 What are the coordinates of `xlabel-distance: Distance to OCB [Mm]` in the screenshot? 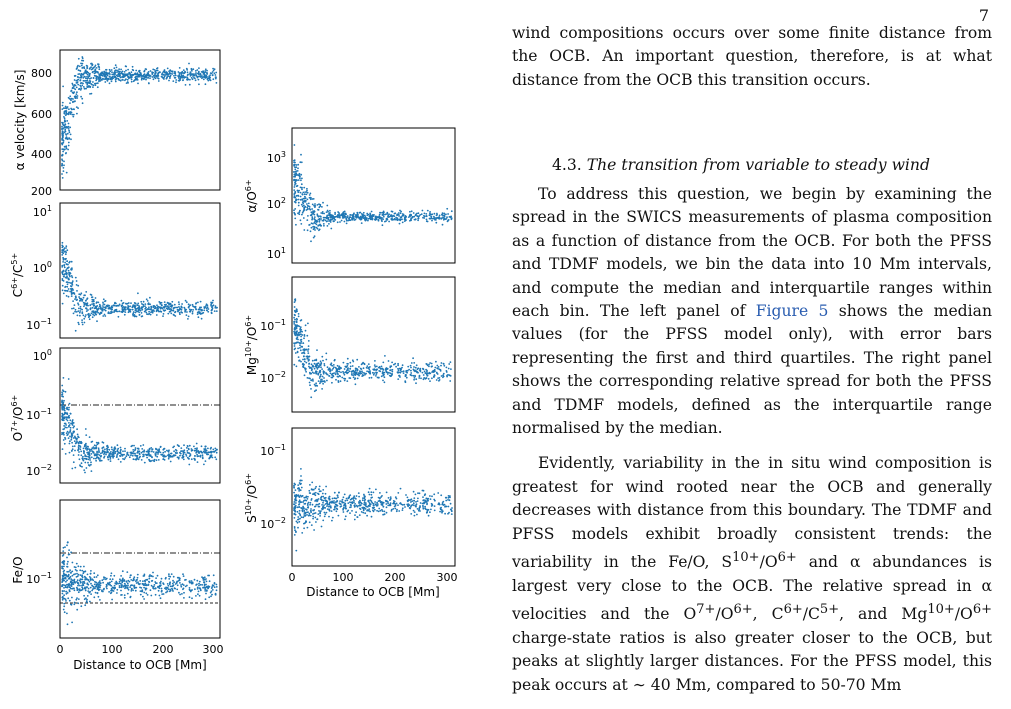 It's located at (372, 592).